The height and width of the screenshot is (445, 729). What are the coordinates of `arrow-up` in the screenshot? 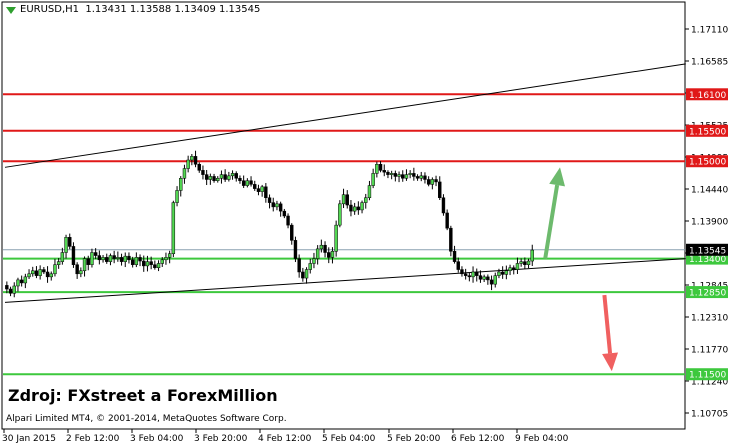 It's located at (554, 213).